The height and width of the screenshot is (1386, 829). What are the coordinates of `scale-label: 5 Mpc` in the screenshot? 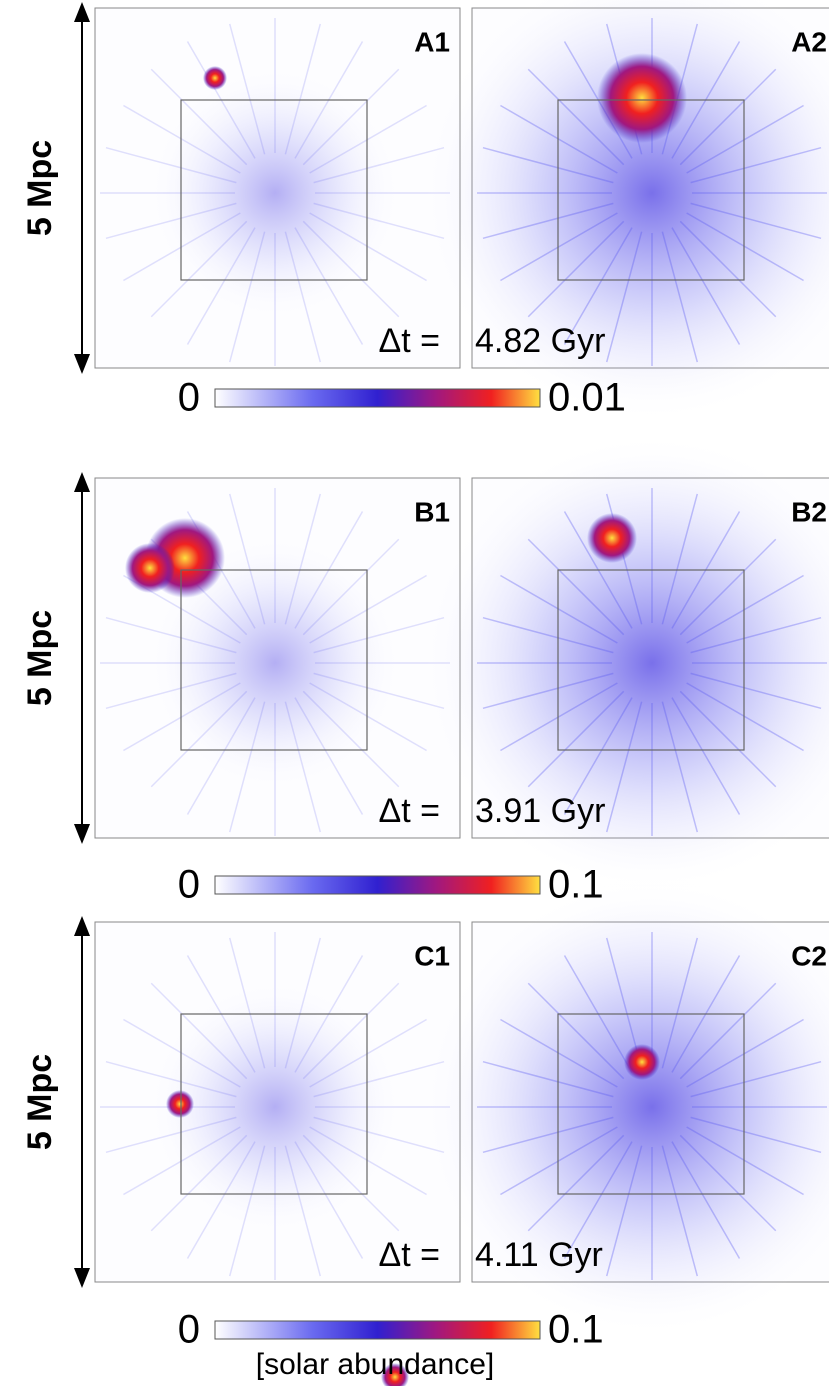 It's located at (40, 188).